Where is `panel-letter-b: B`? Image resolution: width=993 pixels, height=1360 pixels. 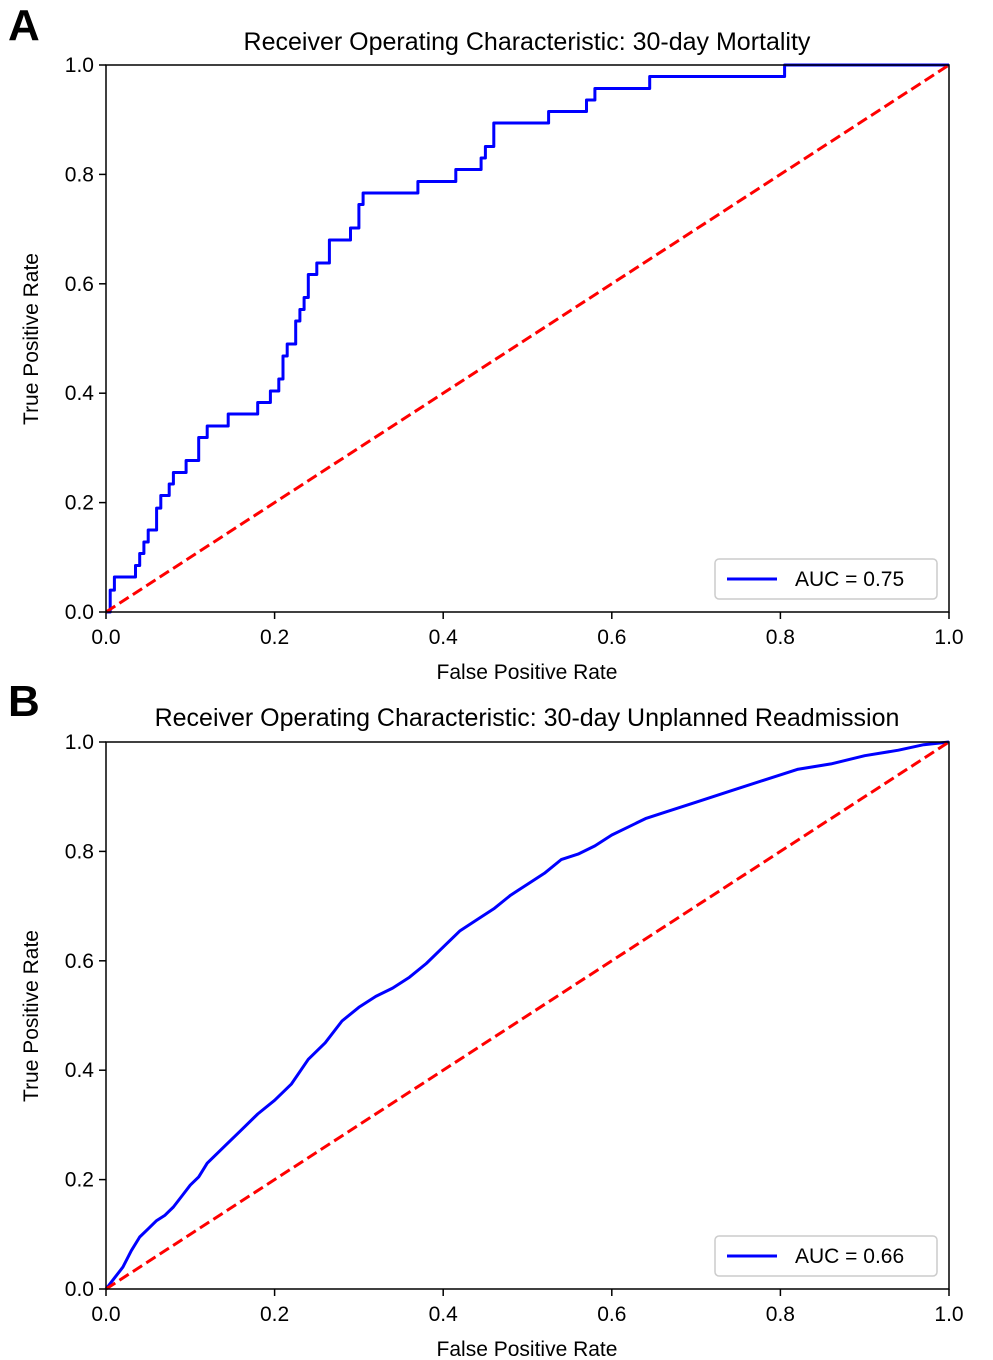 panel-letter-b: B is located at coordinates (24, 701).